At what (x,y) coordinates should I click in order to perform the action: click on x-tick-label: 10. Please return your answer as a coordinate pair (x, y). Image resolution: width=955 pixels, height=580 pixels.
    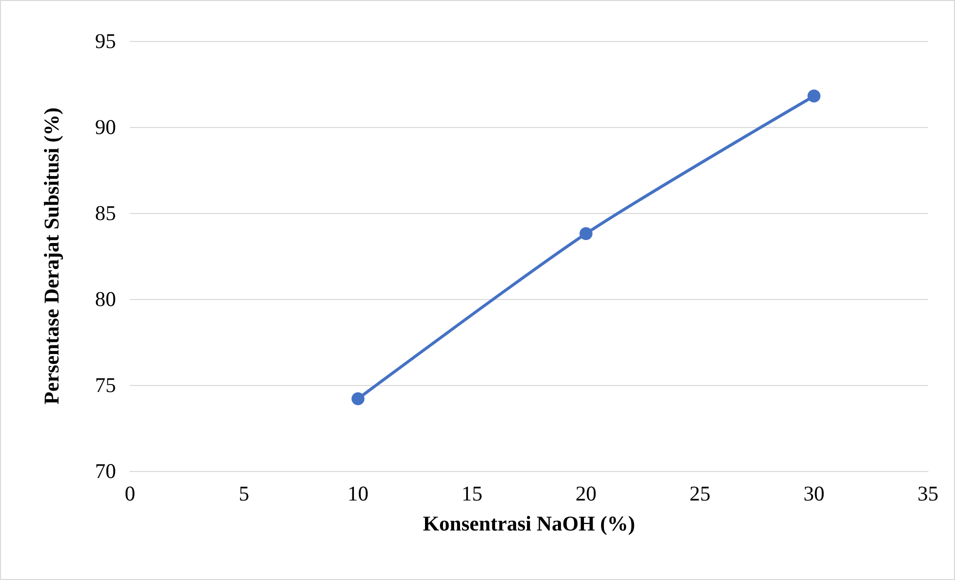
    Looking at the image, I should click on (358, 494).